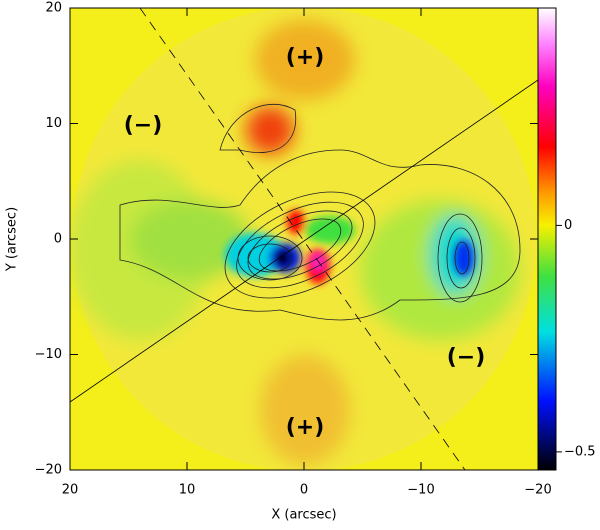  What do you see at coordinates (12, 239) in the screenshot?
I see `y-axis-label: Y (arcsec)` at bounding box center [12, 239].